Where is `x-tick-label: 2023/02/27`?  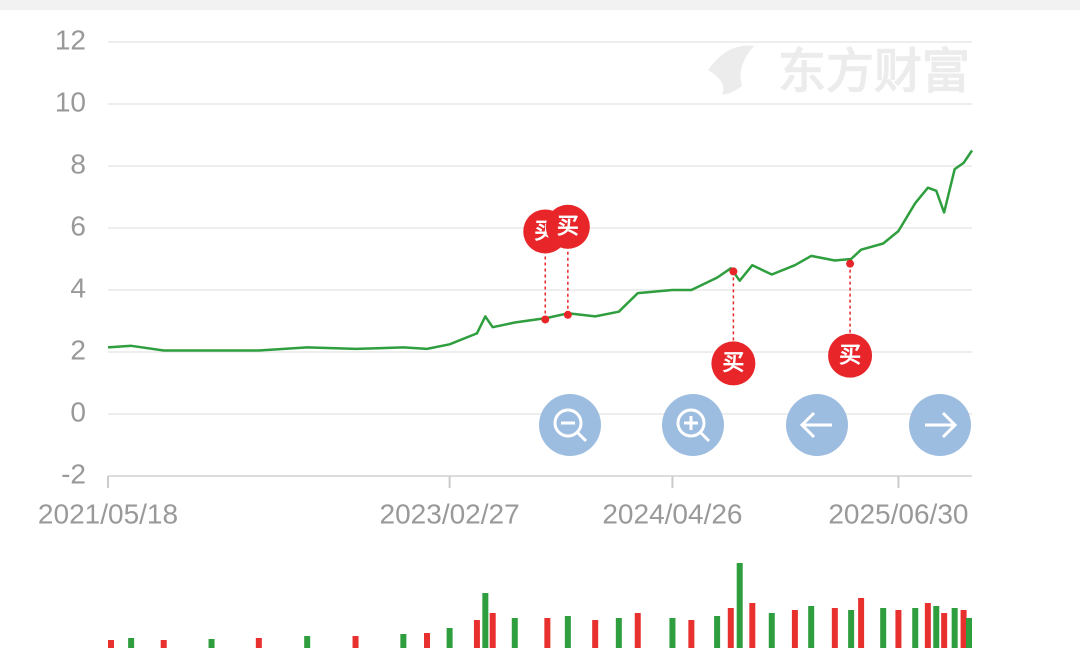 x-tick-label: 2023/02/27 is located at coordinates (450, 513).